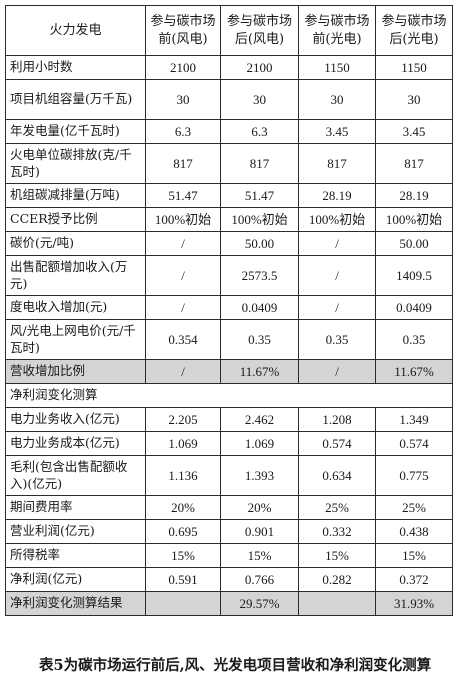 This screenshot has height=699, width=459. I want to click on table-cell: 29.57%, so click(259, 603).